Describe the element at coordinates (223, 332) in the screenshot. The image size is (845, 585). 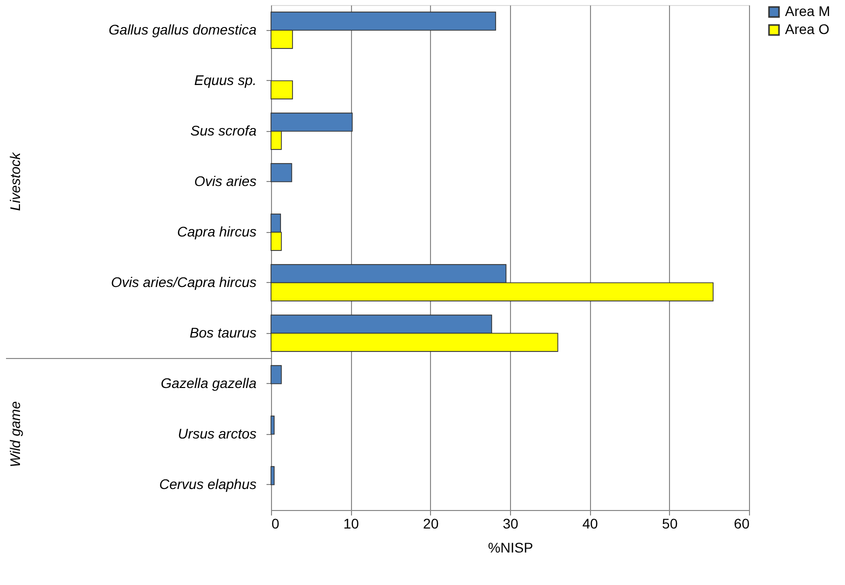
I see `y-tick-label: Bos taurus` at that location.